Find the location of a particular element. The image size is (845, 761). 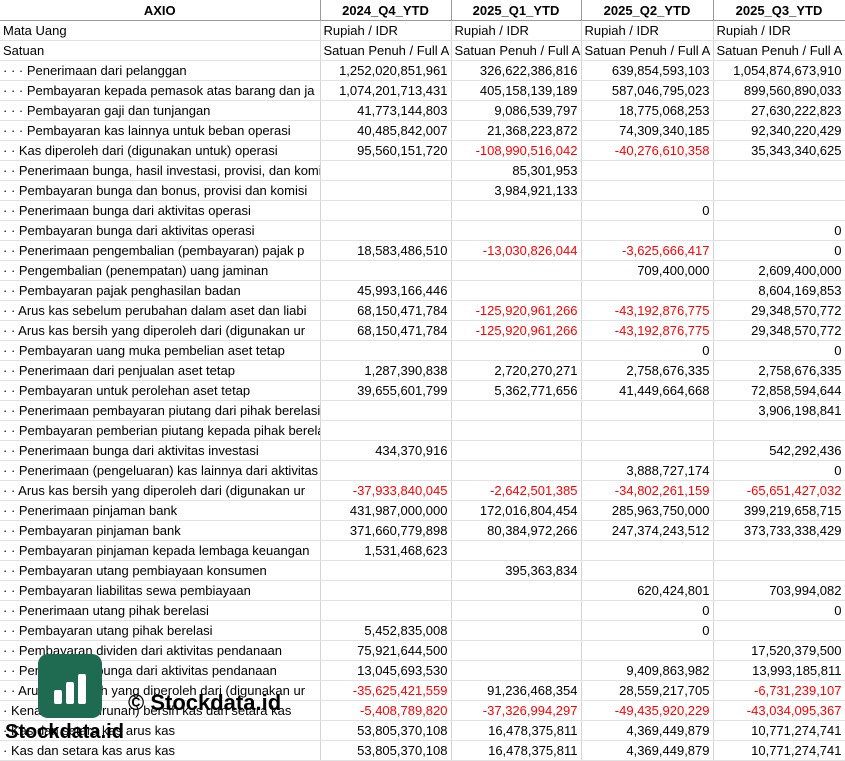

value-cell: -5,408,789,820 is located at coordinates (386, 710).